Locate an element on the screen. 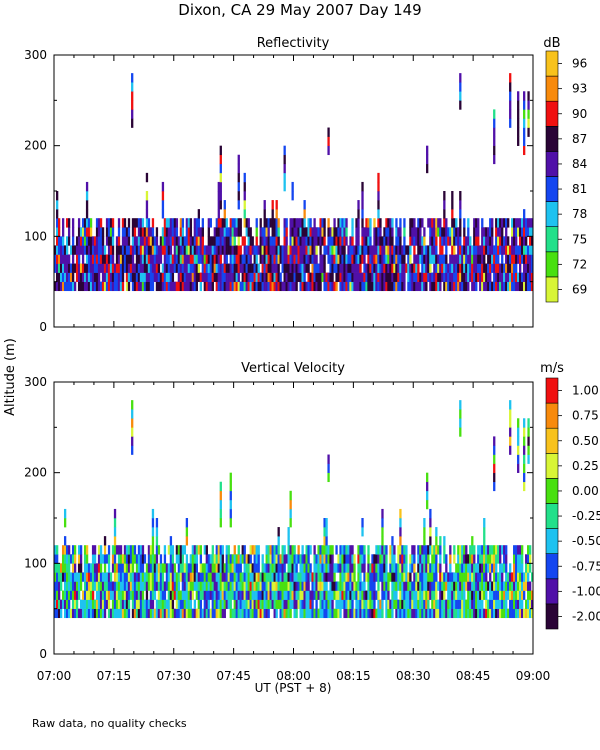 The width and height of the screenshot is (600, 750). y-axis-label: Altitude (m) is located at coordinates (10, 377).